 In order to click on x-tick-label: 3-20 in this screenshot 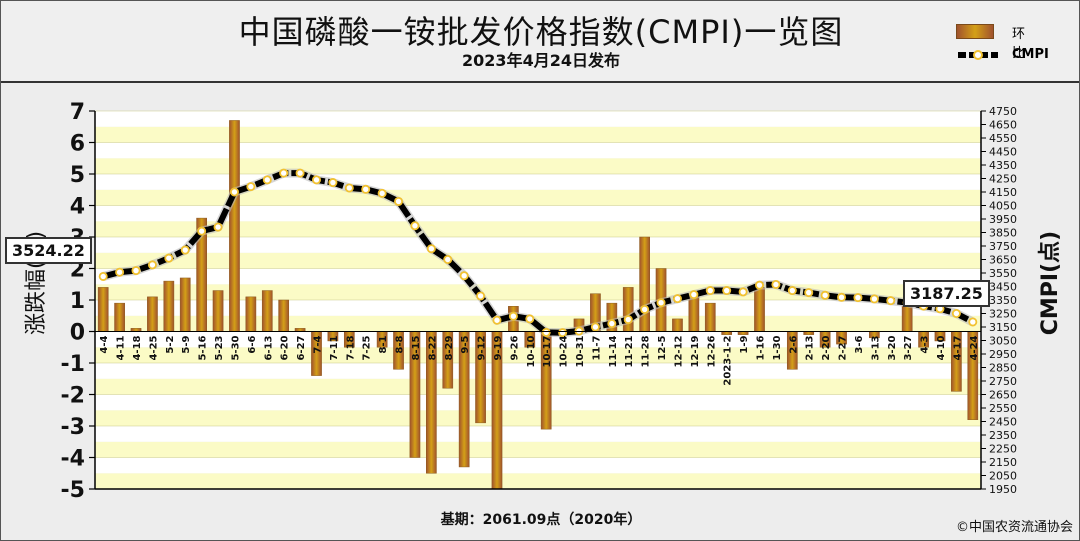, I will do `click(892, 347)`.